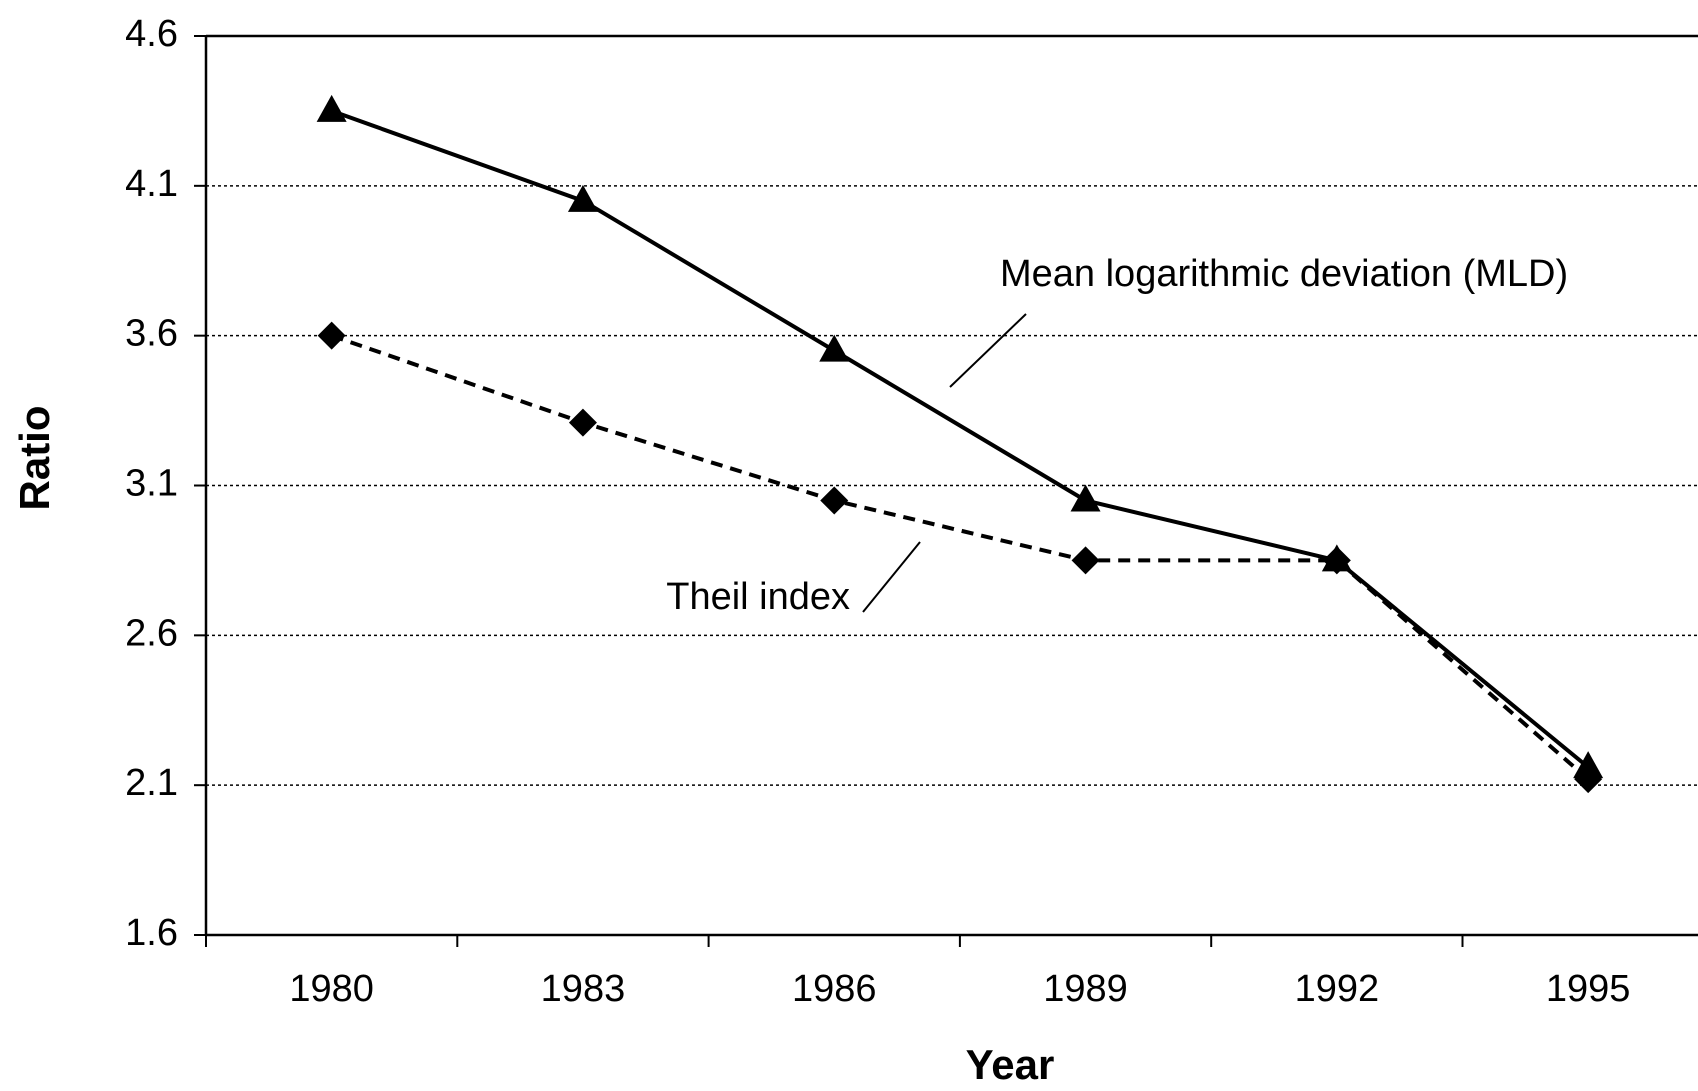 This screenshot has width=1698, height=1091. What do you see at coordinates (758, 597) in the screenshot?
I see `series-label: Theil index` at bounding box center [758, 597].